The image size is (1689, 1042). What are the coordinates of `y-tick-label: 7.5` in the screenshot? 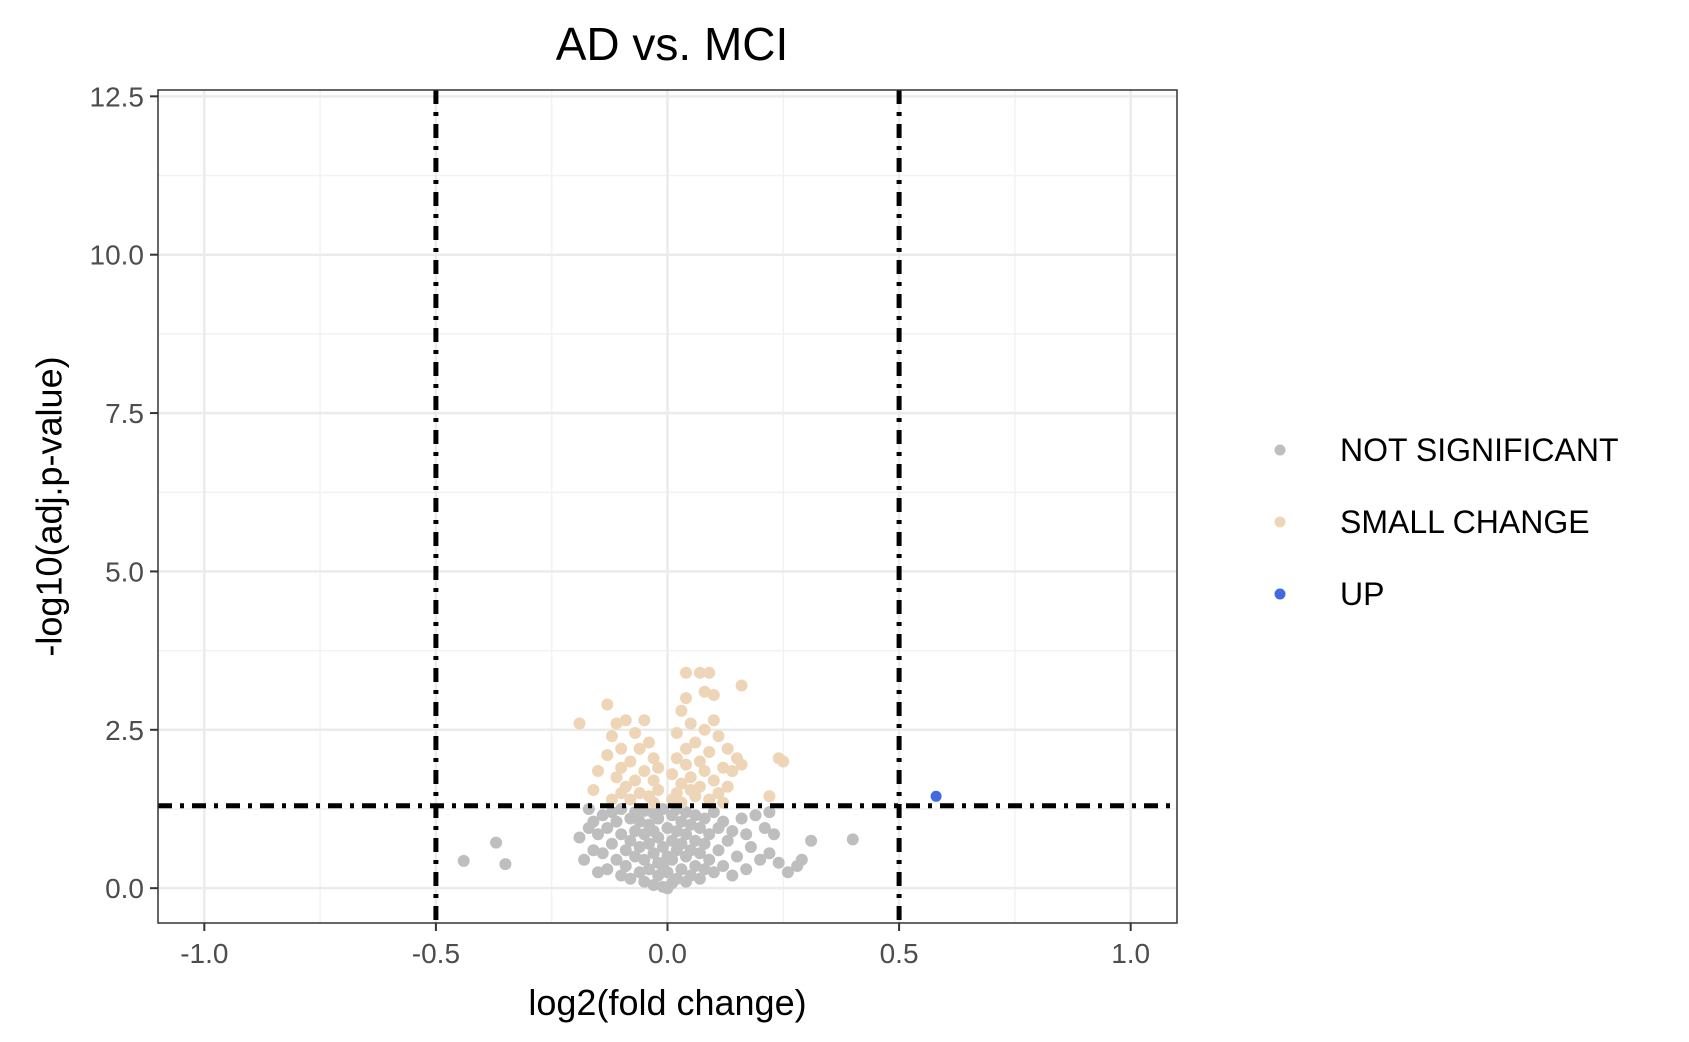 It's located at (124, 413).